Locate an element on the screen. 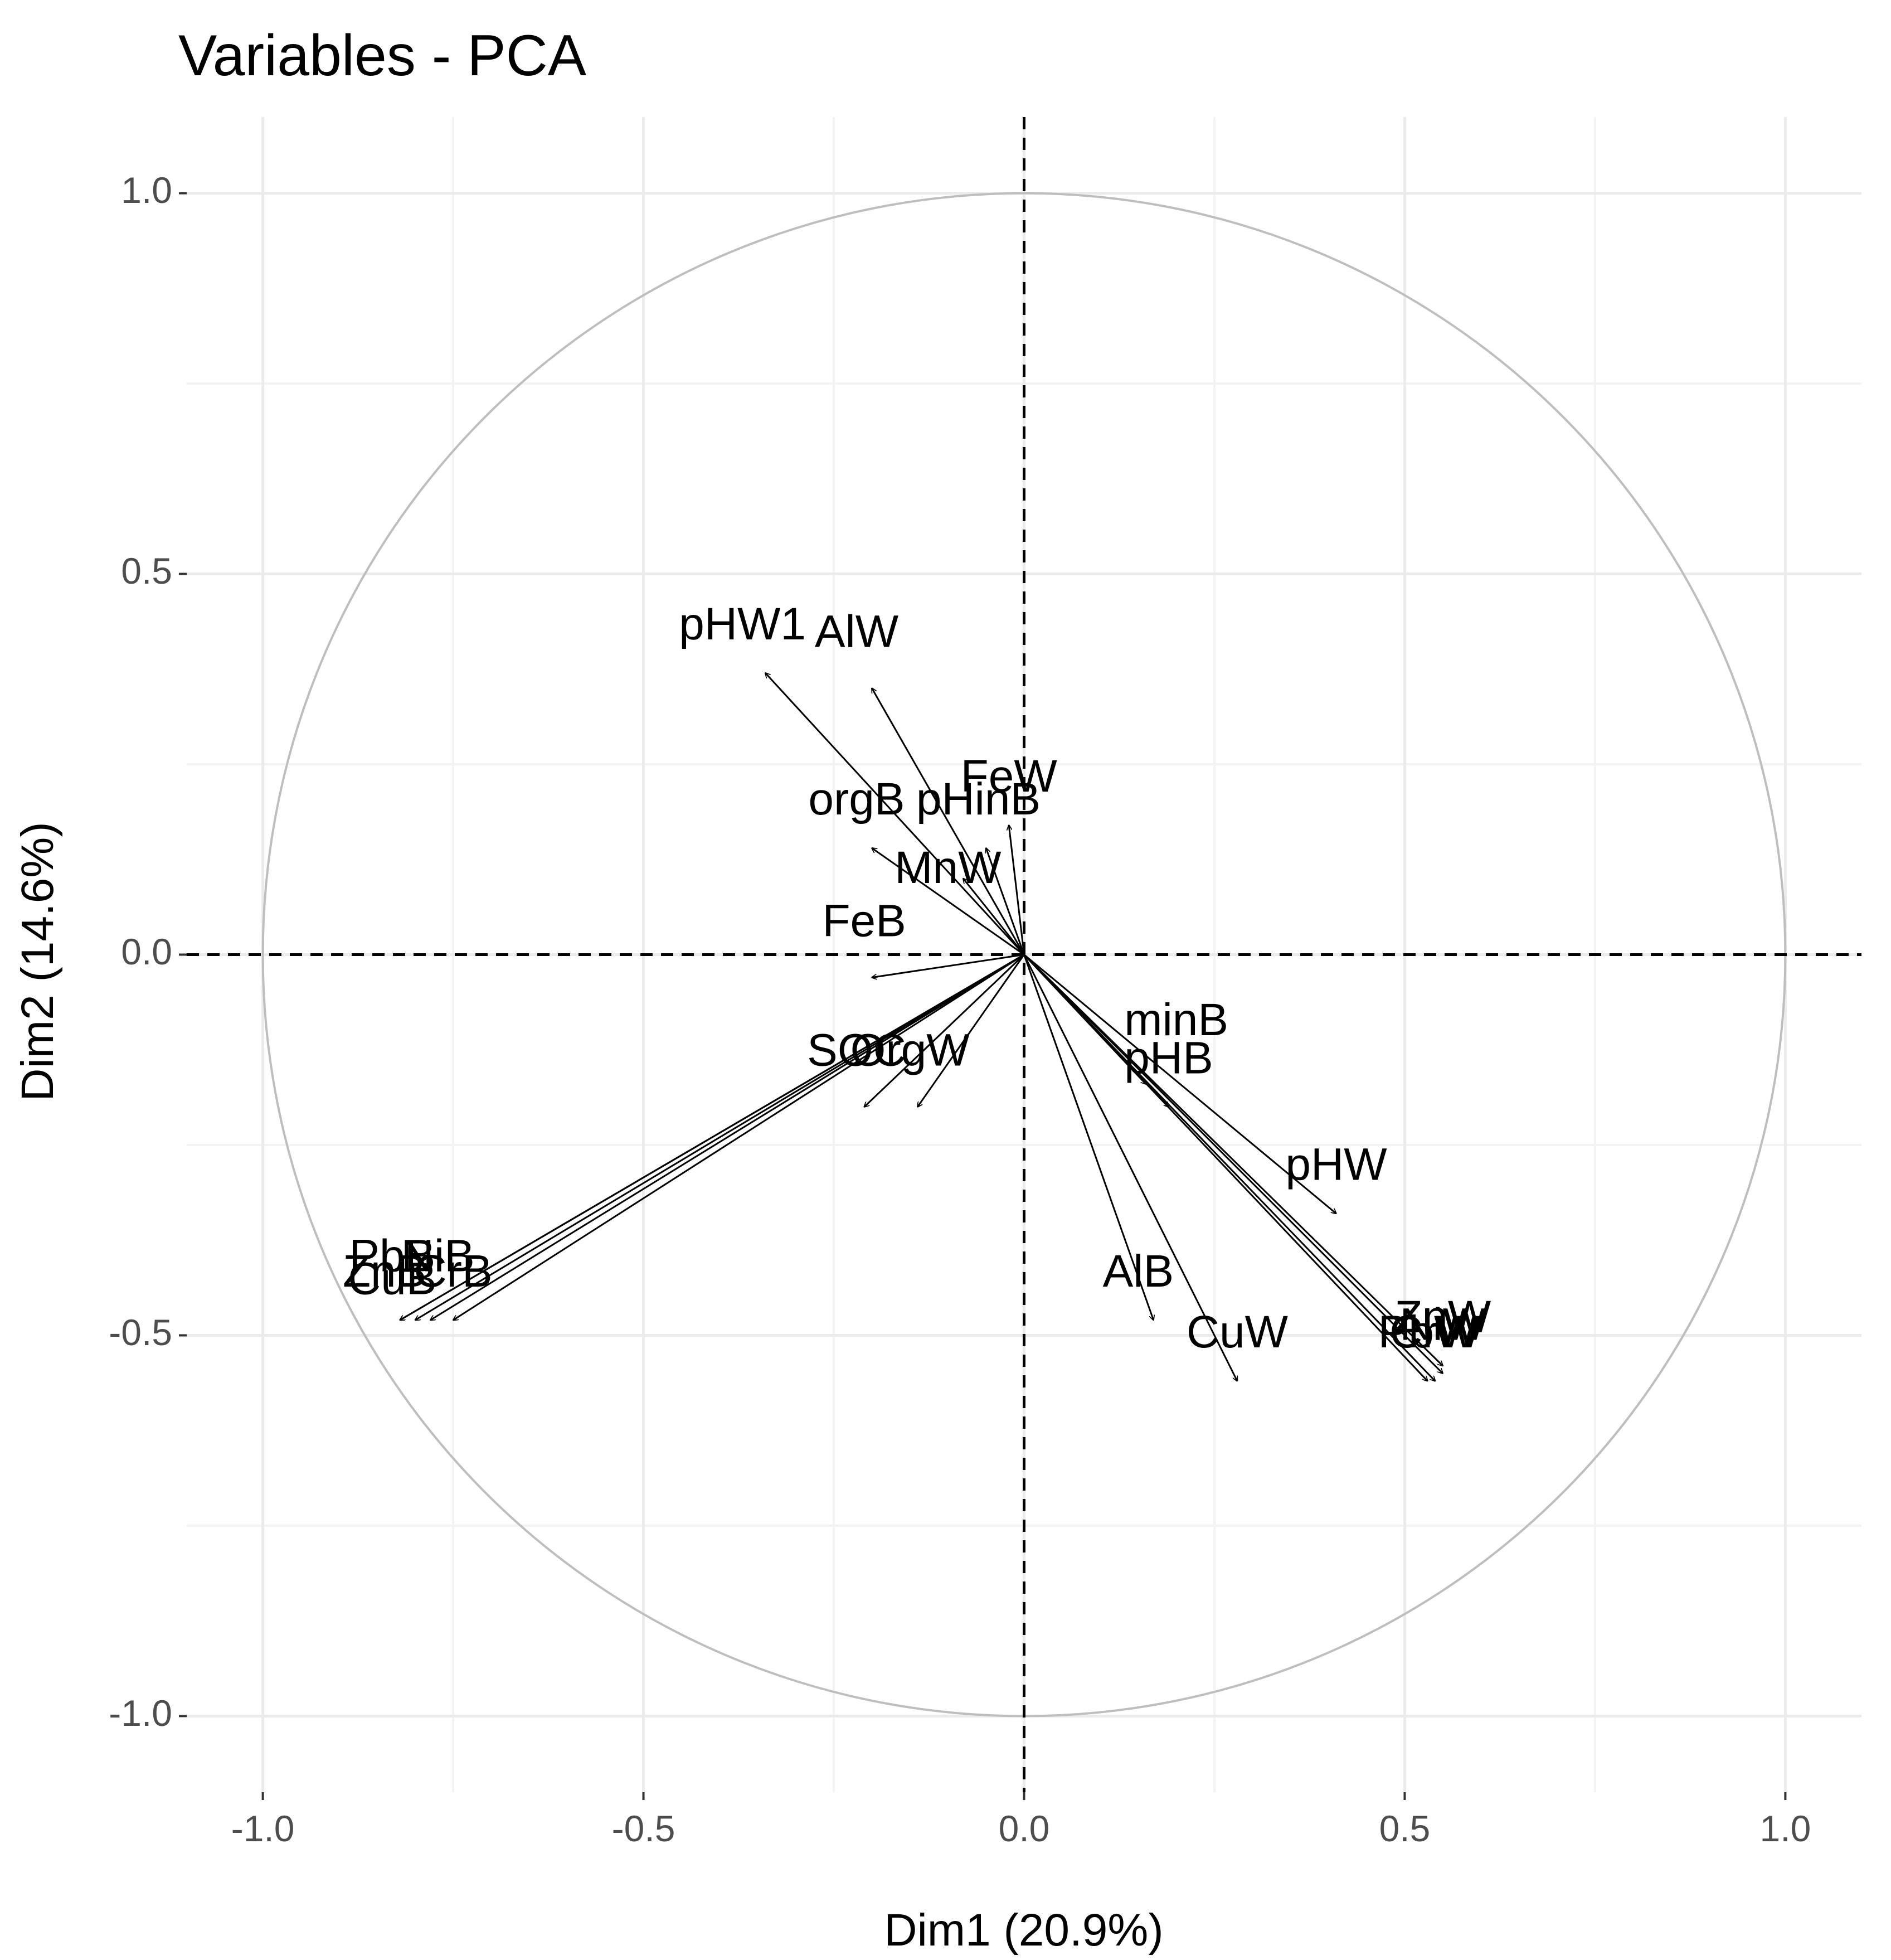  x-tick-label: -1.0 is located at coordinates (263, 1828).